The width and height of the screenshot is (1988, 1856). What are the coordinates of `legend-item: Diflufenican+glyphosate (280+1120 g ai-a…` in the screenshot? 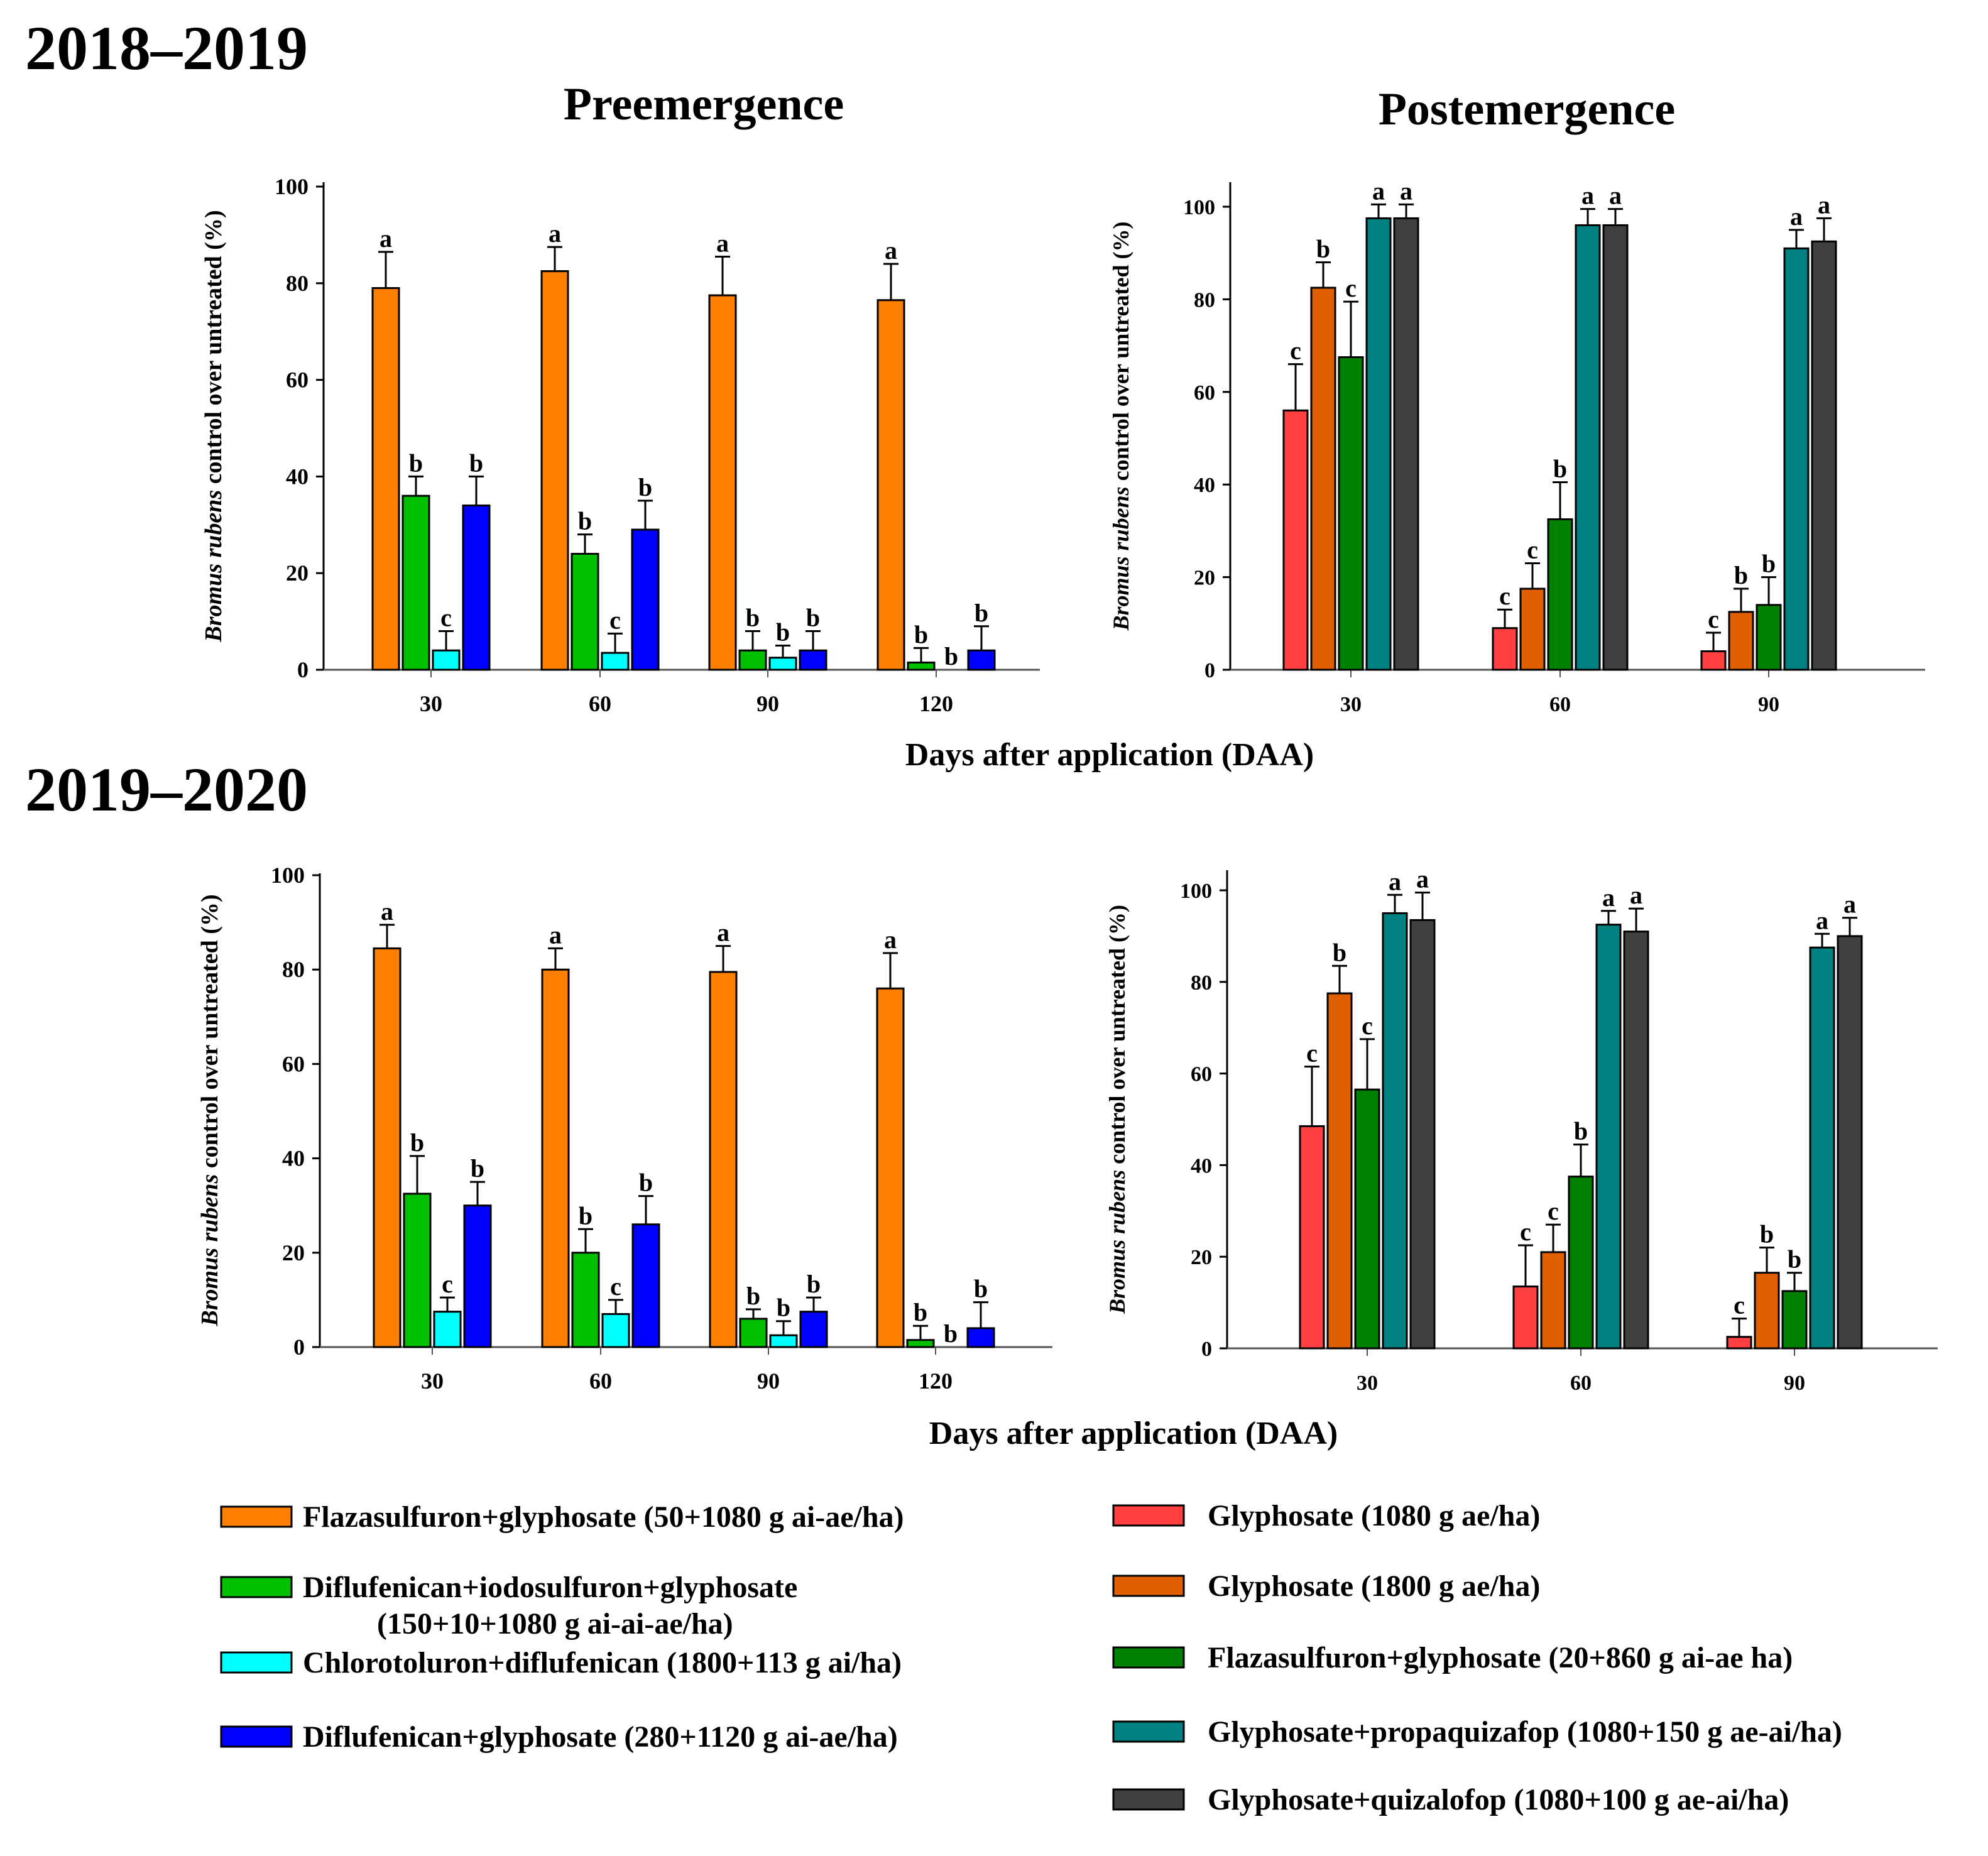 It's located at (559, 1737).